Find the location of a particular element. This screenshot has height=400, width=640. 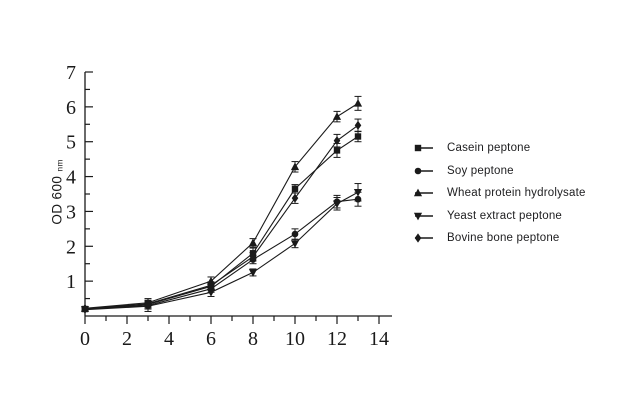

legend-item-yeast: Yeast extract peptone is located at coordinates (499, 216).